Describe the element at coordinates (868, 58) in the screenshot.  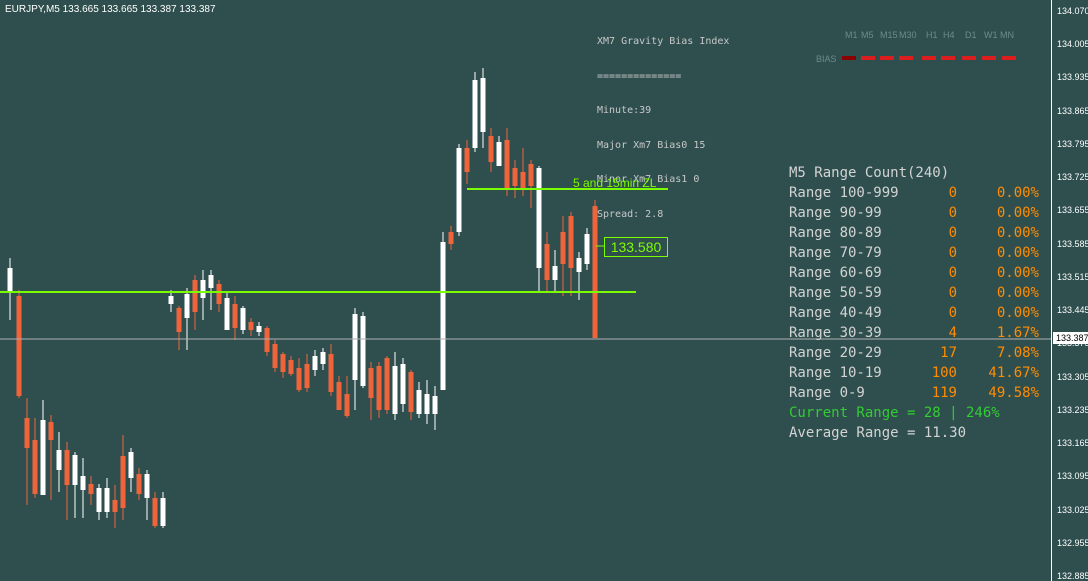
I see `bias-segment-m5` at that location.